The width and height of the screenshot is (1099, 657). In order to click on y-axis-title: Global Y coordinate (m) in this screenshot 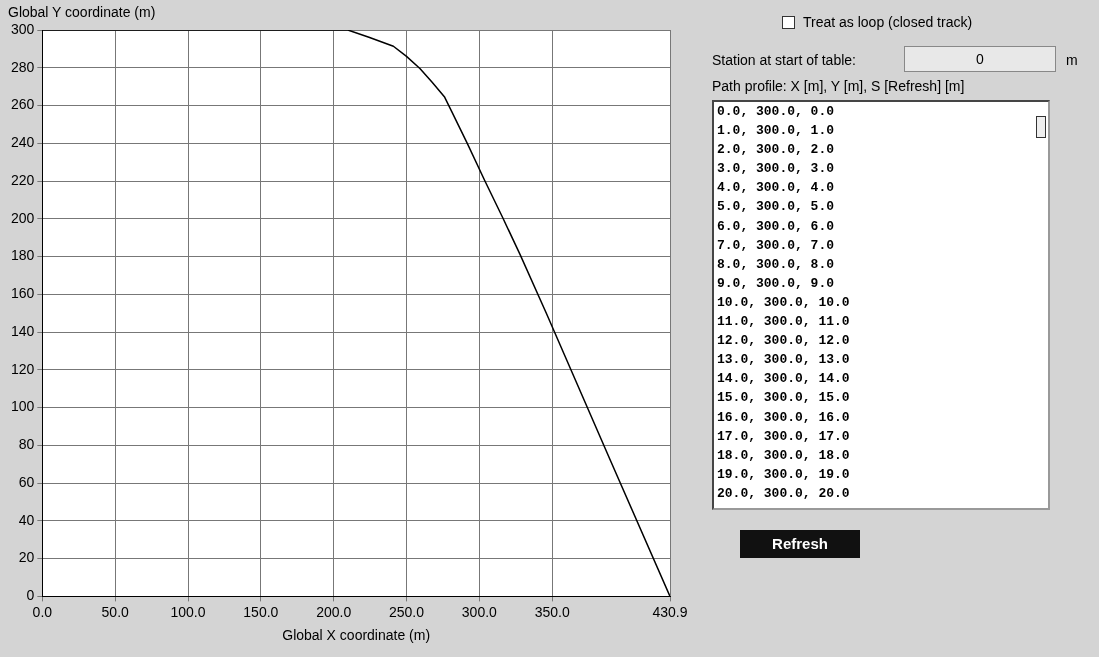, I will do `click(82, 11)`.